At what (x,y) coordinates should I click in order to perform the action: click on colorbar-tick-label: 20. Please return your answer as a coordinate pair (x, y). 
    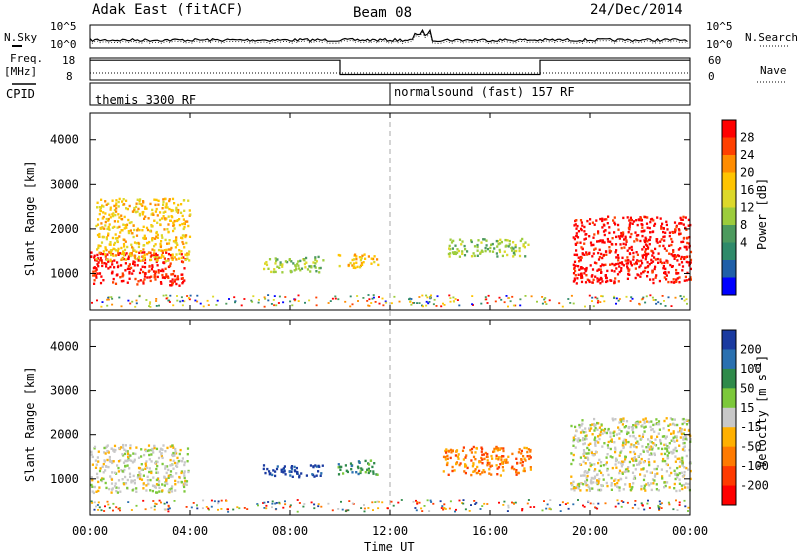
    Looking at the image, I should click on (747, 173).